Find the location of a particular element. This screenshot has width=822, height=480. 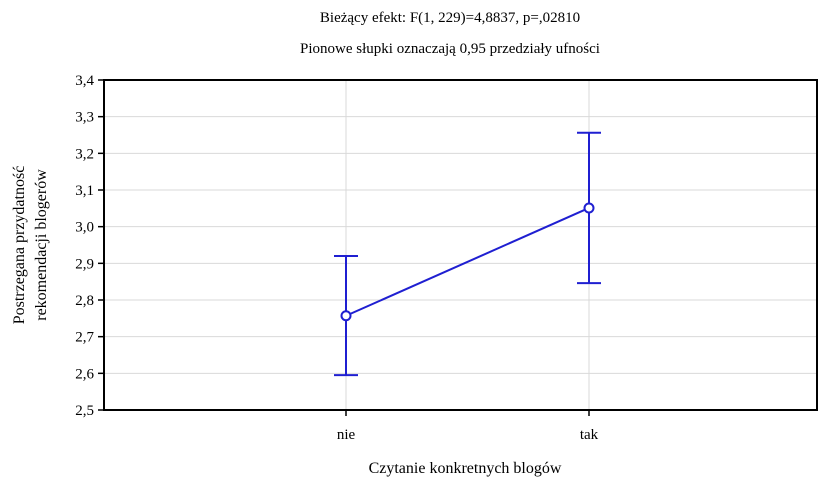

y-tick-label: 2,9 is located at coordinates (84, 264).